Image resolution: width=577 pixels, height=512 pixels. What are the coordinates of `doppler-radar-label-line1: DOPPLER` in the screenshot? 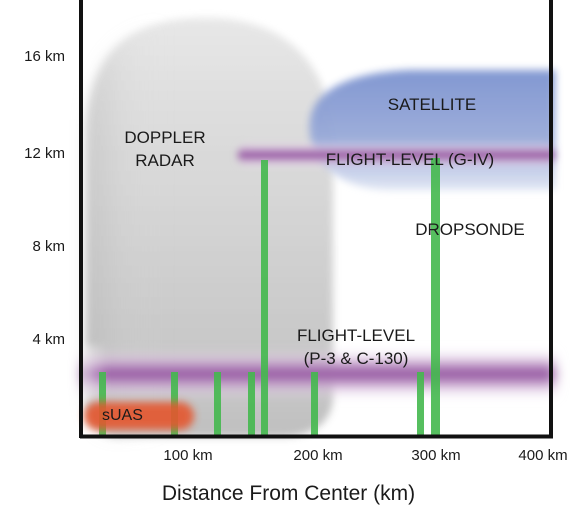 It's located at (165, 137).